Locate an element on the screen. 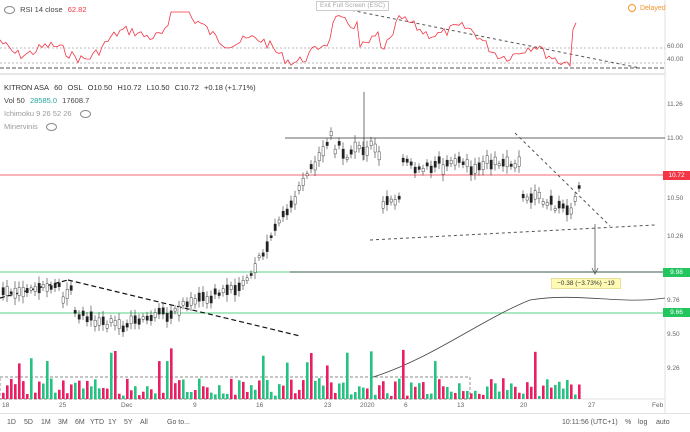 The width and height of the screenshot is (690, 432). volume-legend: Vol 50 28585.0 17608.7 is located at coordinates (48, 100).